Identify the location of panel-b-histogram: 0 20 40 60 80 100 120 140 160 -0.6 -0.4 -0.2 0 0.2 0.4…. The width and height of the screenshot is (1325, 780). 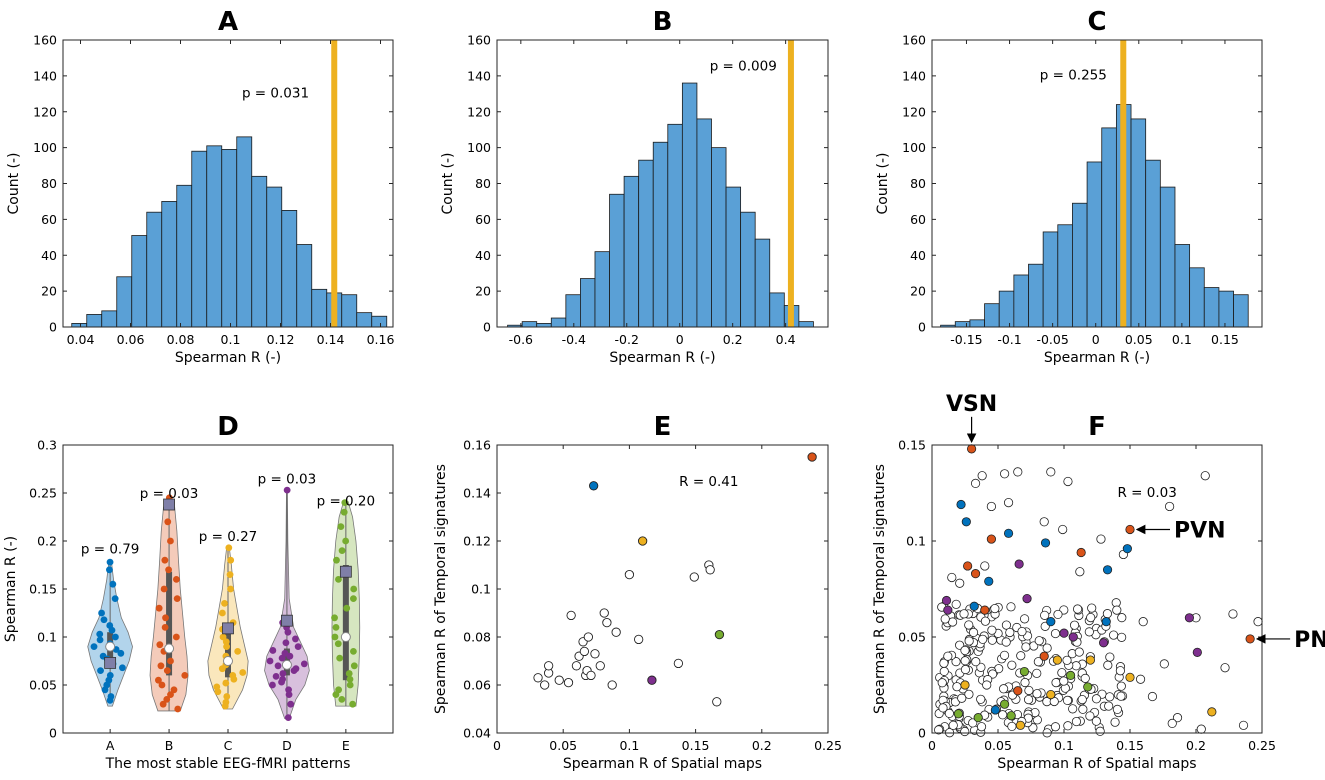
(634, 186).